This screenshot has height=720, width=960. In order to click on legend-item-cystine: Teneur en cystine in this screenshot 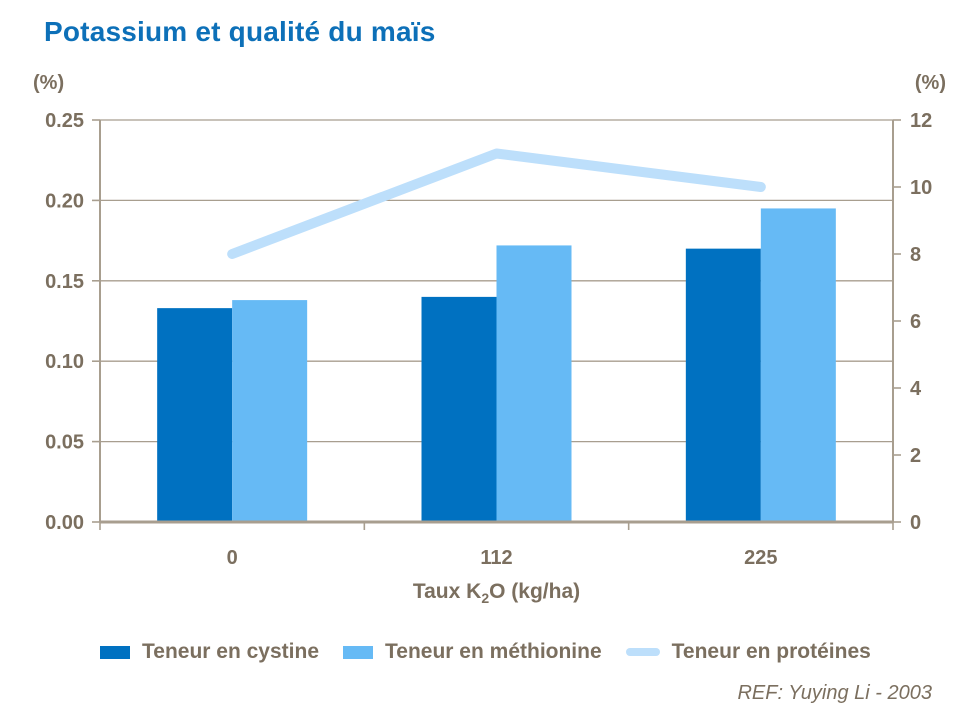, I will do `click(209, 652)`.